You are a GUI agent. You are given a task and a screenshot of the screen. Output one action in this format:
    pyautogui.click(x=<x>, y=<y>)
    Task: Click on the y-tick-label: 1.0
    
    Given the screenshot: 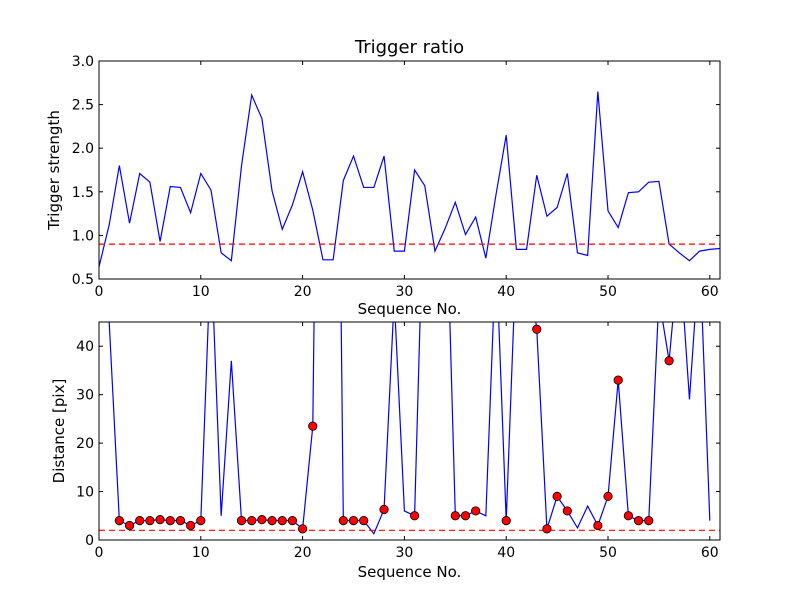 What is the action you would take?
    pyautogui.click(x=83, y=236)
    